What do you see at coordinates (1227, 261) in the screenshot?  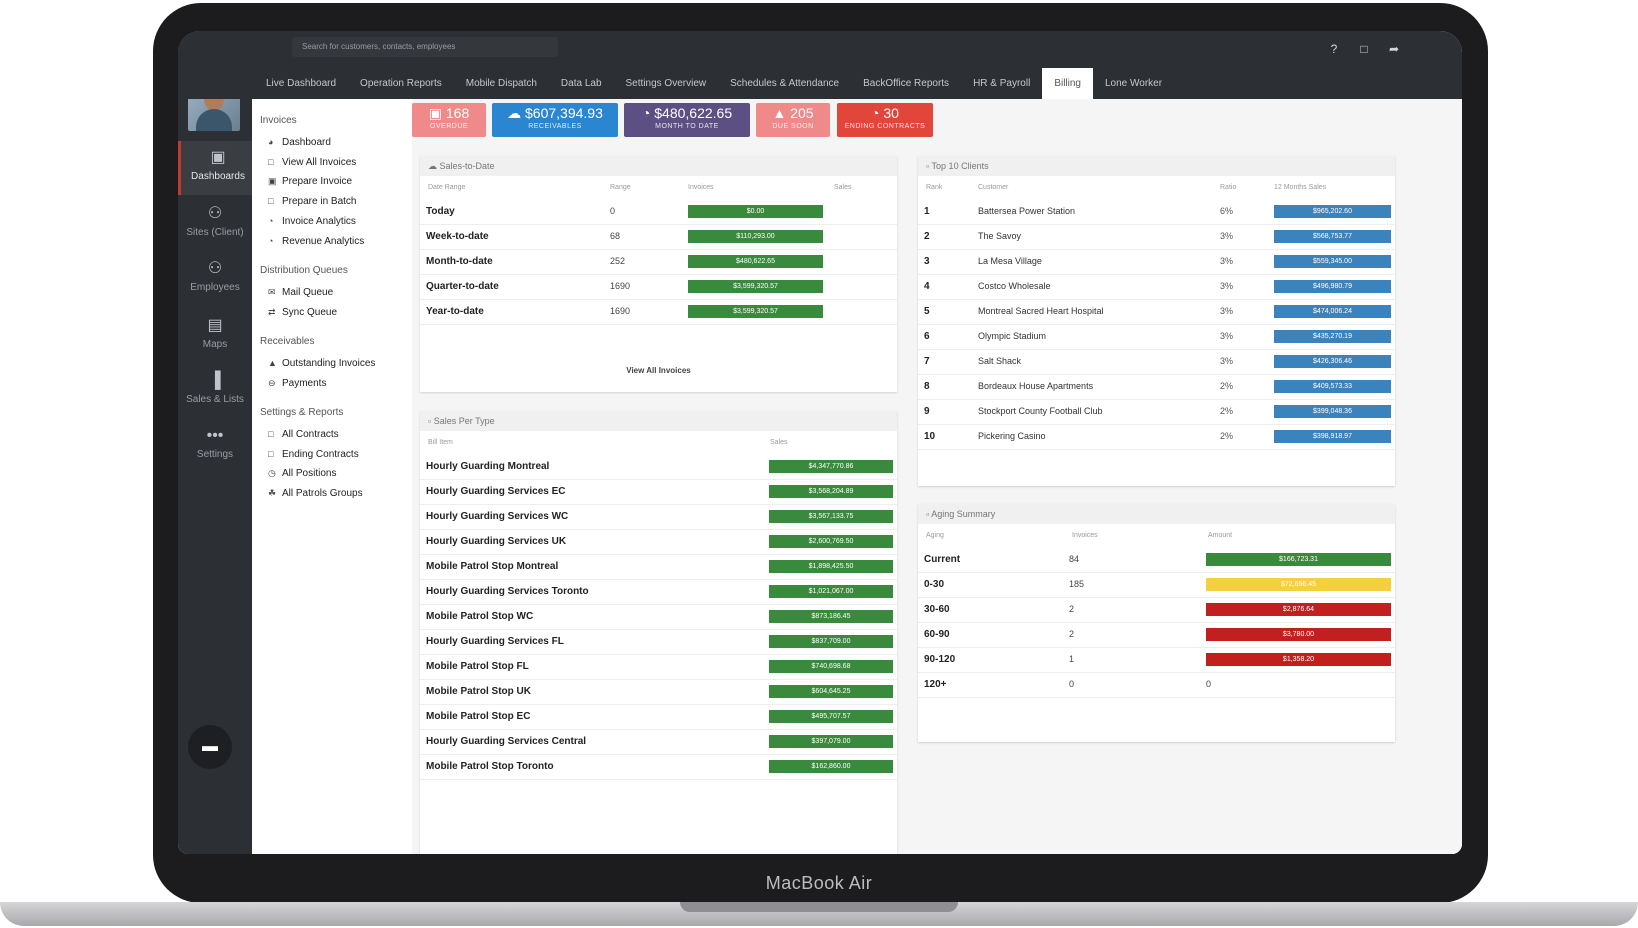 I see `row-ratio: 3%` at bounding box center [1227, 261].